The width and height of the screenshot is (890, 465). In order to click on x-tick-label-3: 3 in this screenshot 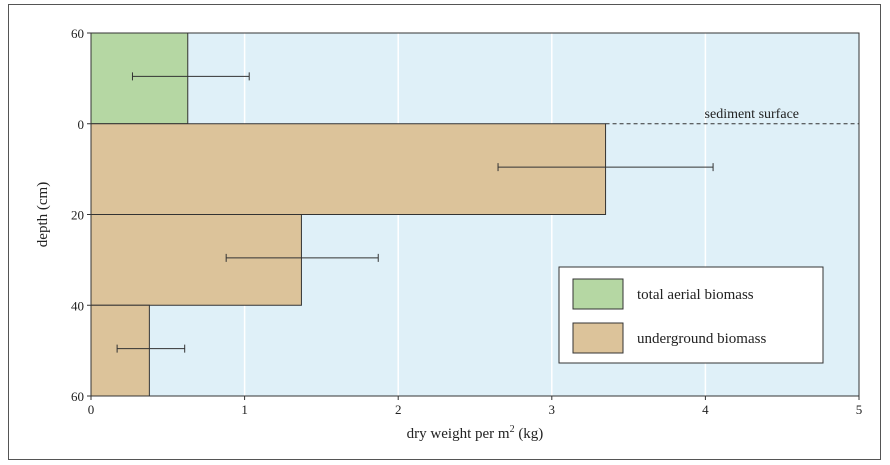, I will do `click(552, 409)`.